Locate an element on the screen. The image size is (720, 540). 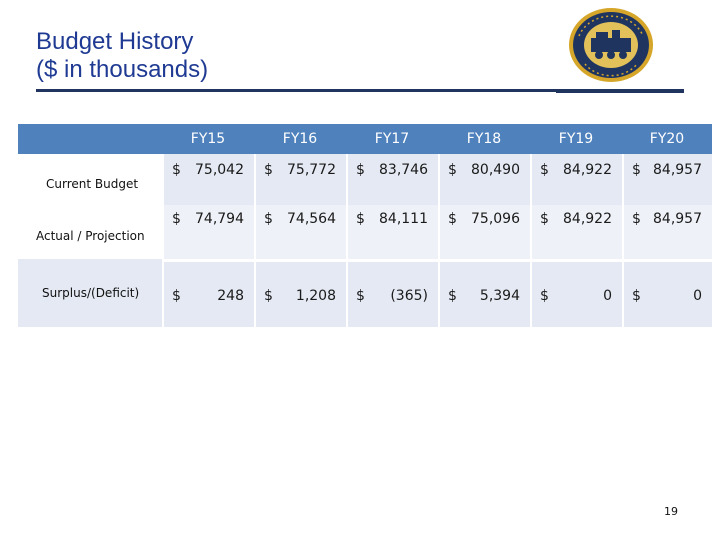
row-label-text: Surplus/(Deficit) is located at coordinates (91, 293).